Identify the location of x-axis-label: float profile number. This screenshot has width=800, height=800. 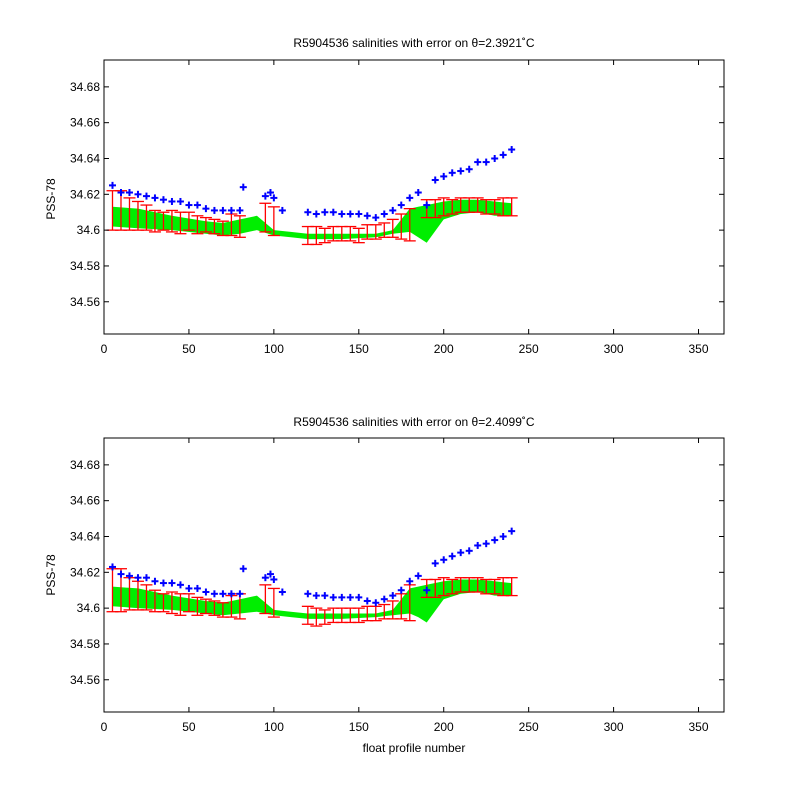
(414, 748).